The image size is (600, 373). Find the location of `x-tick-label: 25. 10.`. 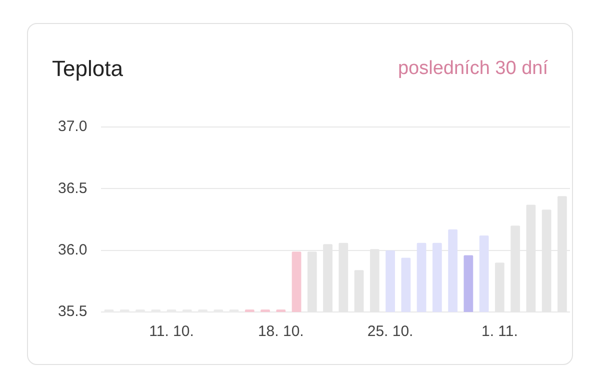

x-tick-label: 25. 10. is located at coordinates (390, 331).